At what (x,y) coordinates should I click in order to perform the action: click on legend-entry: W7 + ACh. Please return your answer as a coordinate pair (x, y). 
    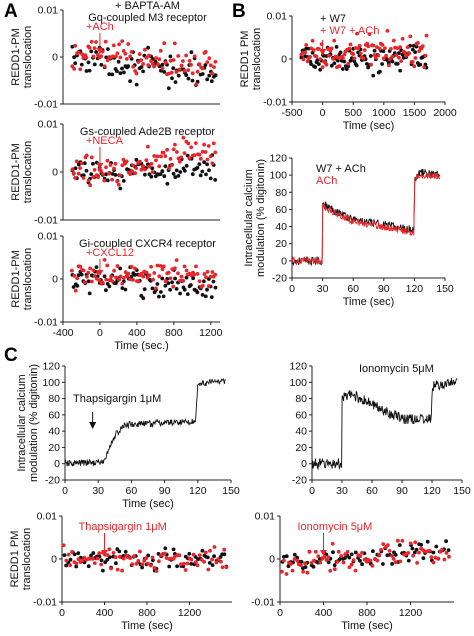
    Looking at the image, I should click on (341, 169).